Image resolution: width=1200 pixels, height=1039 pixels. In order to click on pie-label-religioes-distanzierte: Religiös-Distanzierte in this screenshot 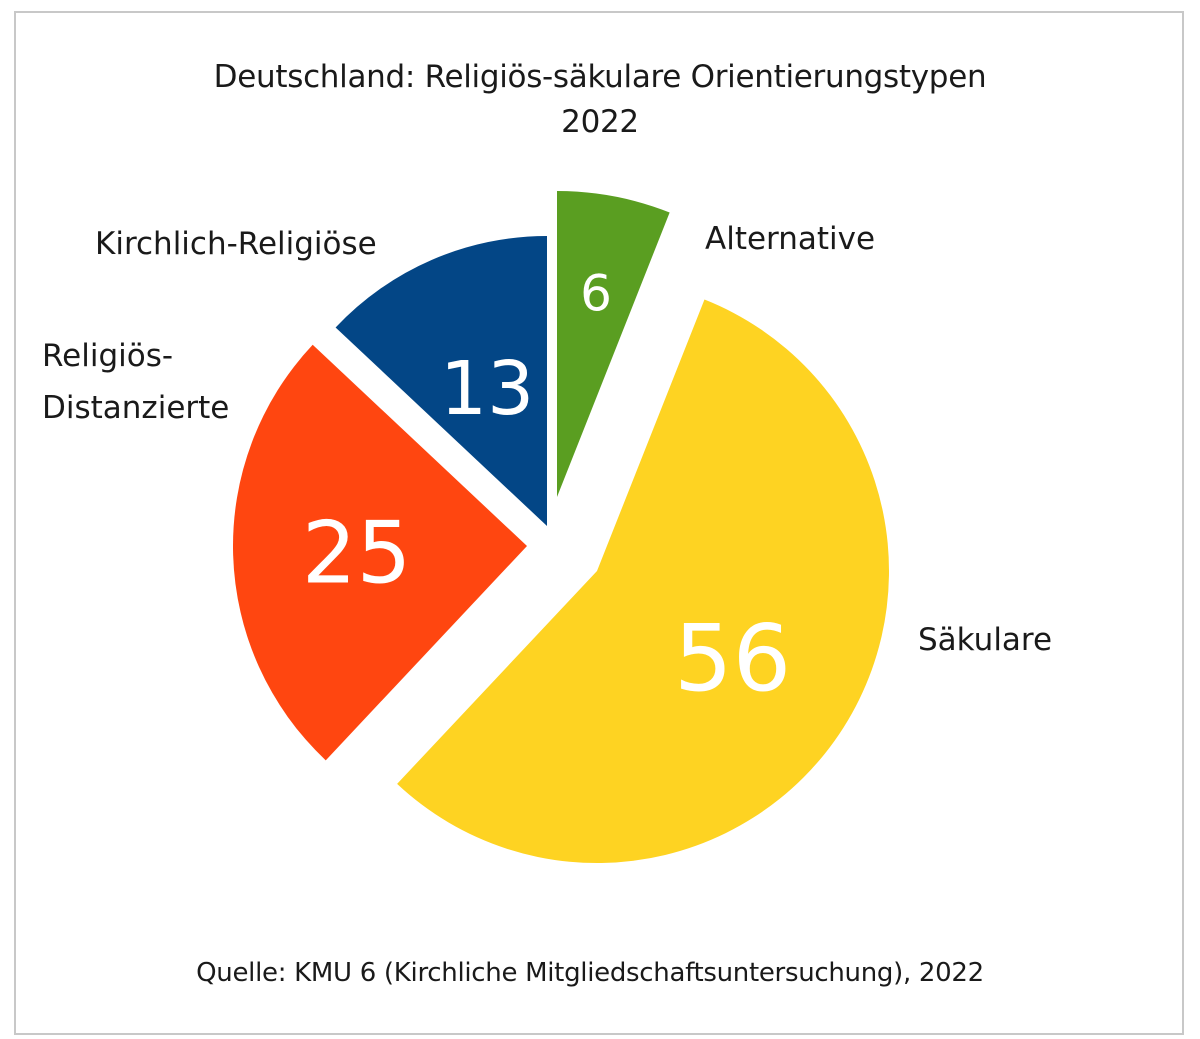, I will do `click(135, 382)`.